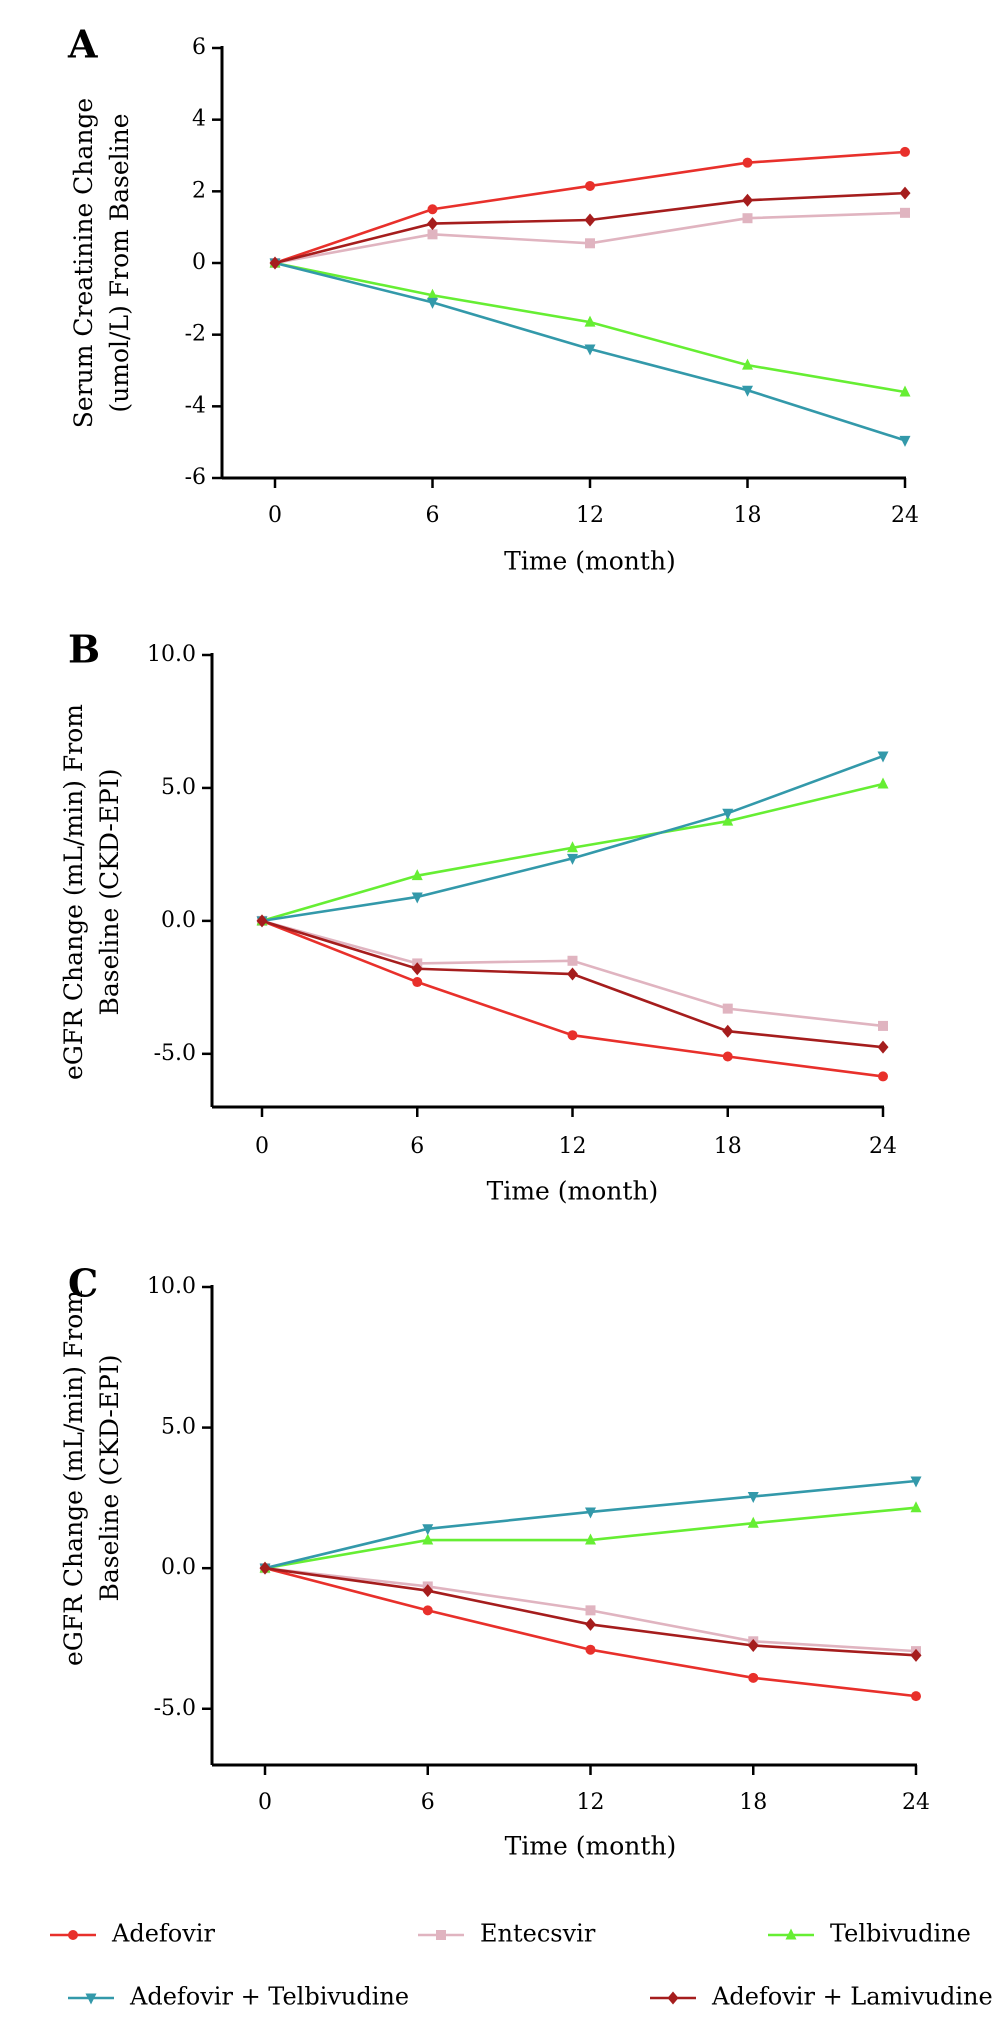 Image resolution: width=1000 pixels, height=2027 pixels. I want to click on panel-letter: A, so click(82, 44).